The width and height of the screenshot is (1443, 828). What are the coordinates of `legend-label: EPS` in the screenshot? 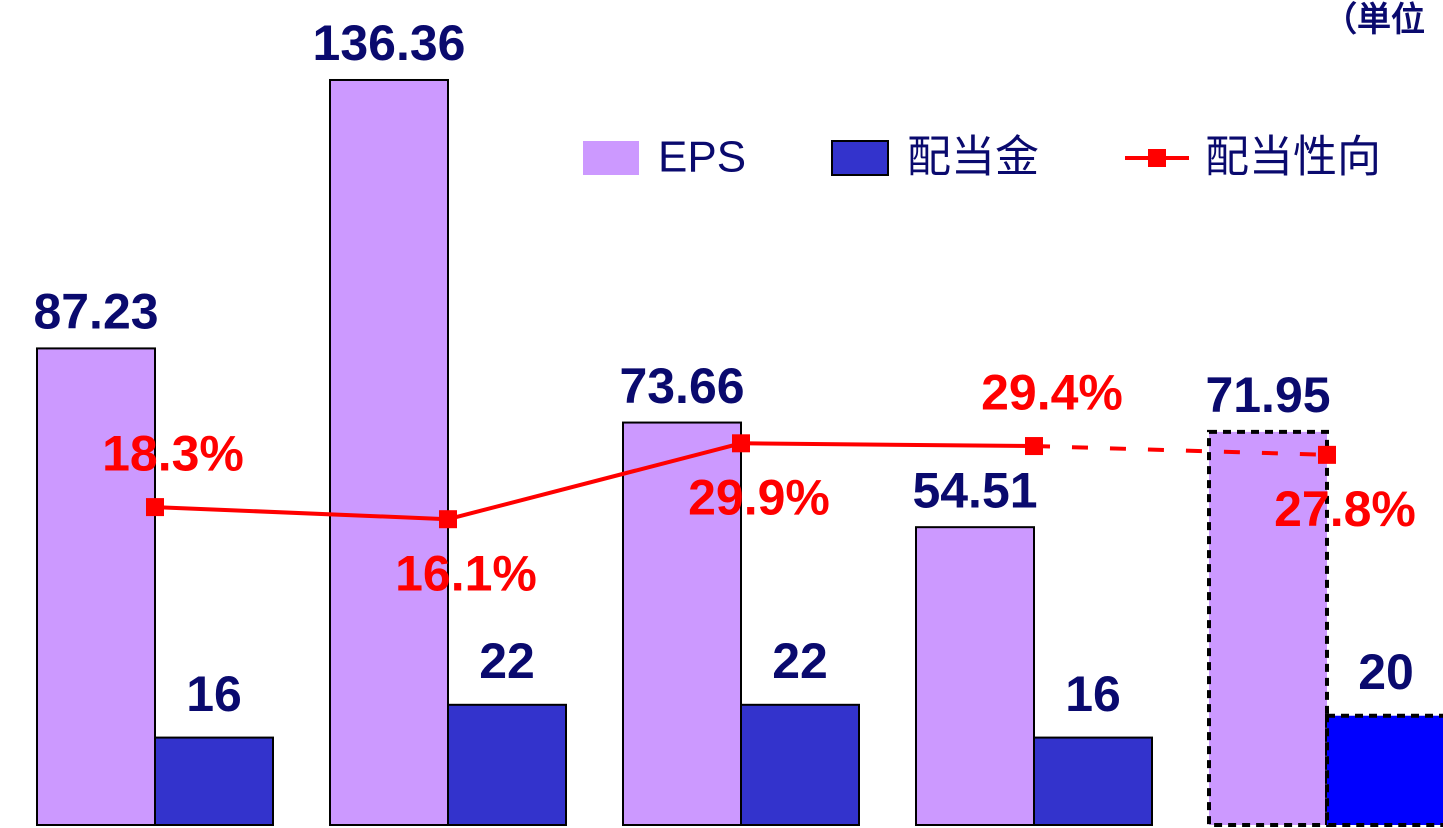 It's located at (702, 157).